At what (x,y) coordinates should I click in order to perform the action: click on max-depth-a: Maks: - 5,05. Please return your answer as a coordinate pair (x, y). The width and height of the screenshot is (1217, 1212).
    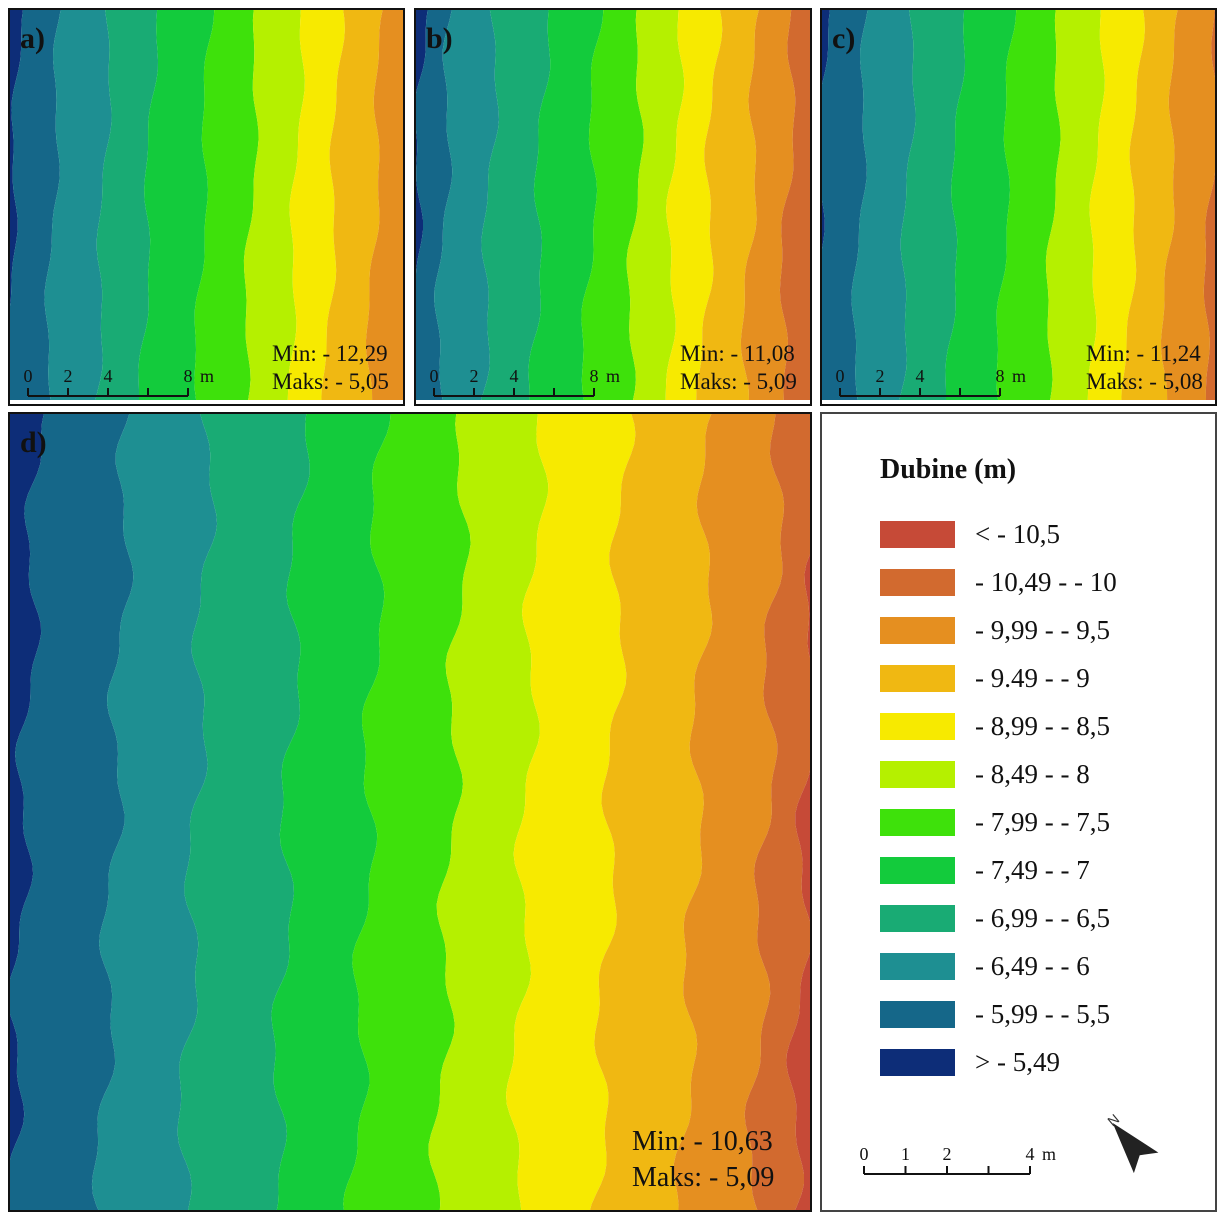
    Looking at the image, I should click on (330, 381).